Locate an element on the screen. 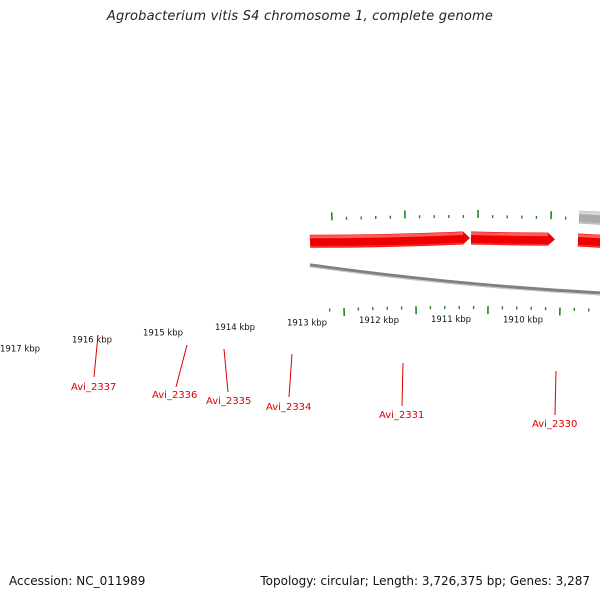 The height and width of the screenshot is (600, 600). gene-track is located at coordinates (454, 230).